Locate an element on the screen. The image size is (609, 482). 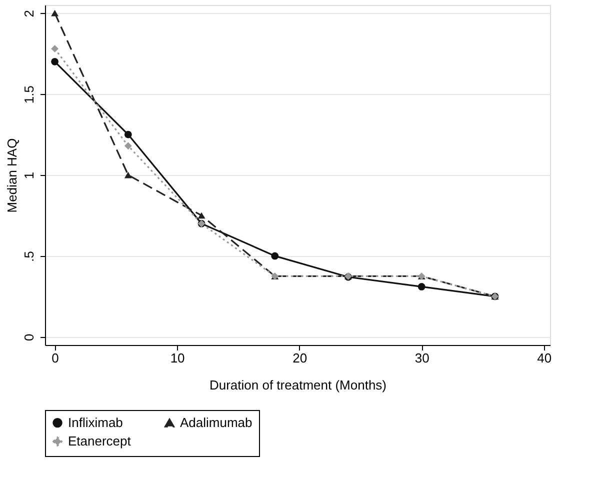
y-tick-label: .5 is located at coordinates (29, 256).